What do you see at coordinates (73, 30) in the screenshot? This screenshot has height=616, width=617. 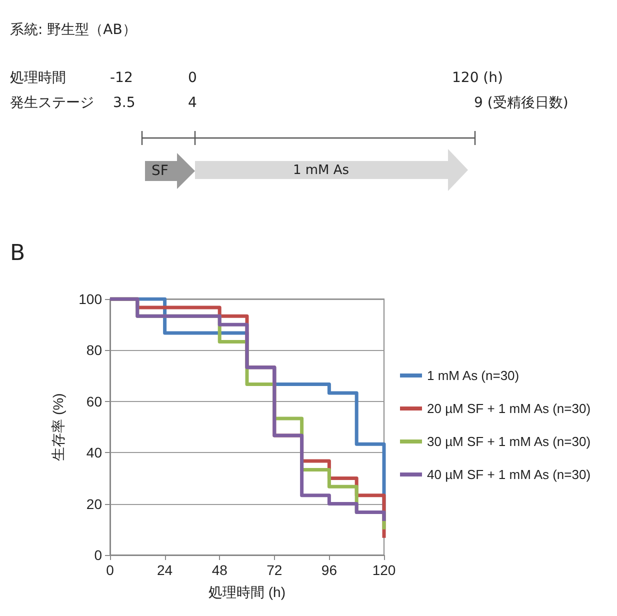 I see `text: 系統: 野生型（AB）` at bounding box center [73, 30].